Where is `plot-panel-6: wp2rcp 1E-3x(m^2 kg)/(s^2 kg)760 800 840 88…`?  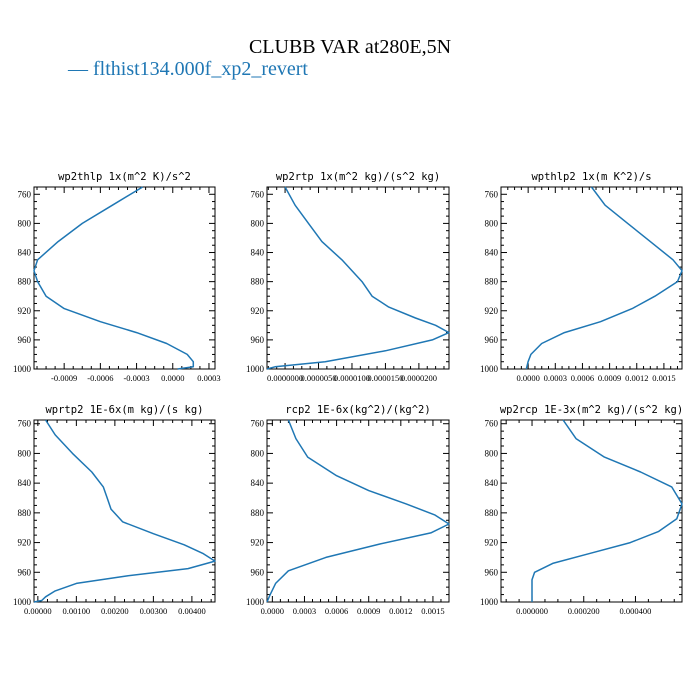 plot-panel-6: wp2rcp 1E-3x(m^2 kg)/(s^2 kg)760 800 840 88… is located at coordinates (581, 510).